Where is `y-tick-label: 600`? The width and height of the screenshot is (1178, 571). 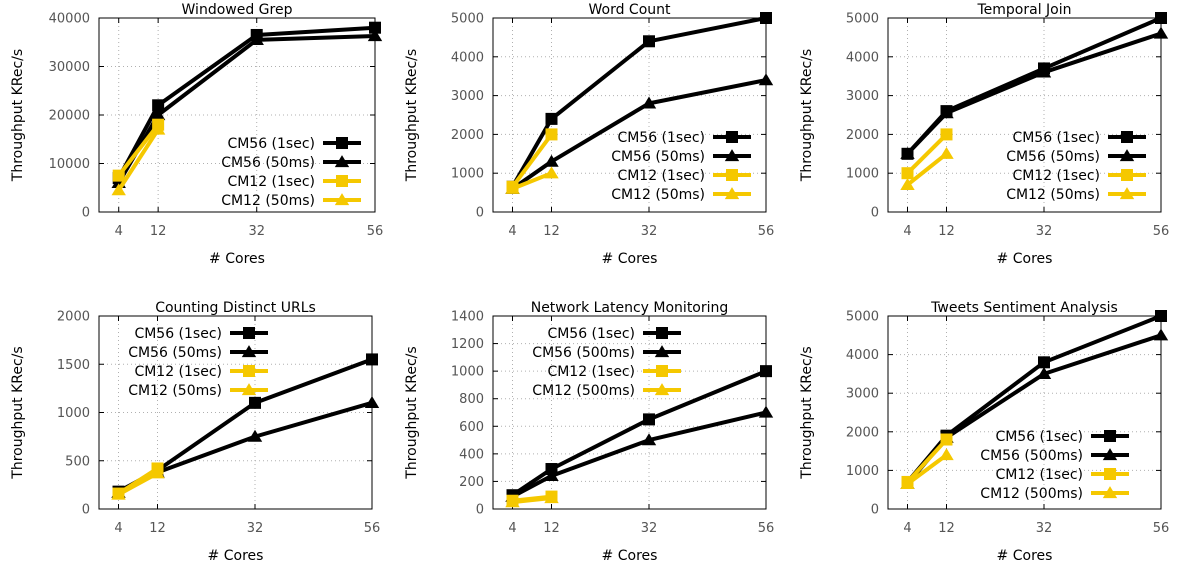
y-tick-label: 600 is located at coordinates (471, 427).